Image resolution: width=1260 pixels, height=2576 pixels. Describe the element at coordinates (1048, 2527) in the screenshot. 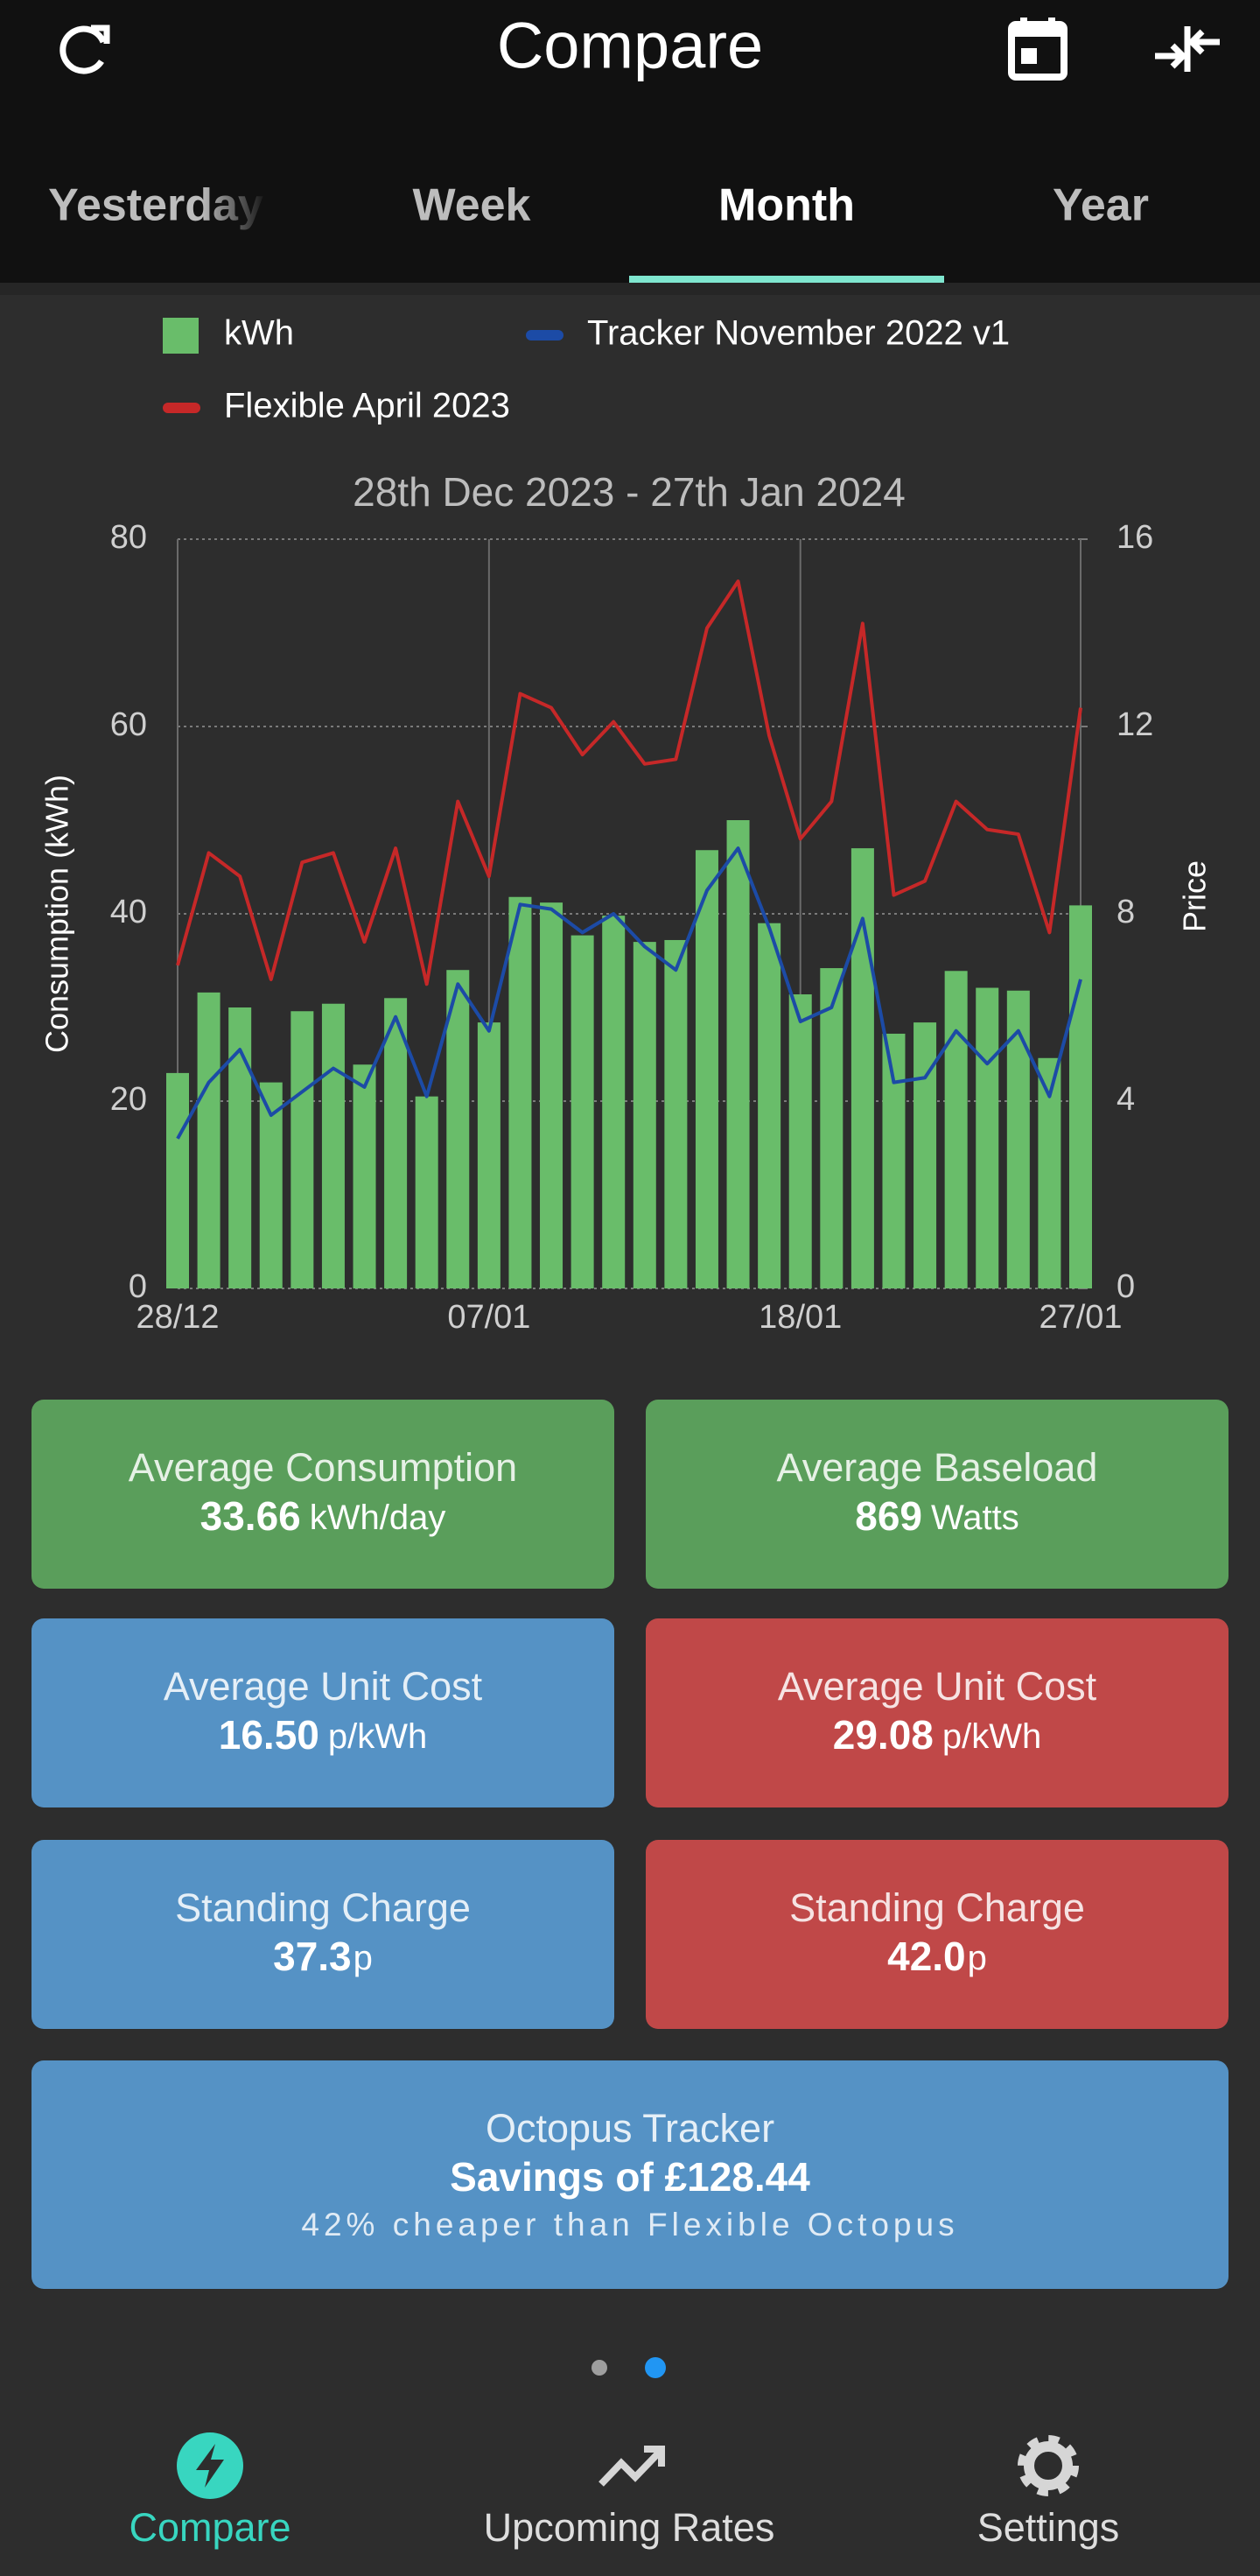

I see `nav-label: Settings` at that location.